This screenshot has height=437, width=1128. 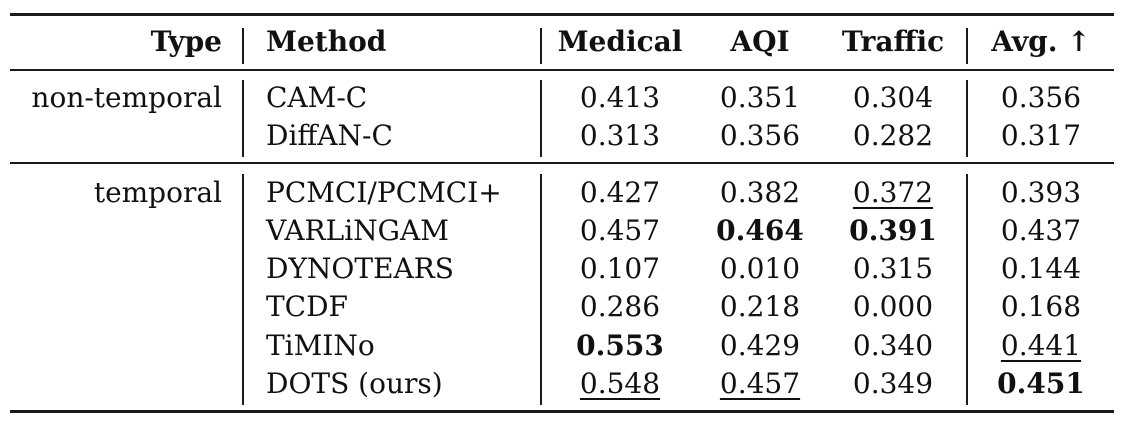 What do you see at coordinates (620, 192) in the screenshot?
I see `table-cell-medical: 0.427` at bounding box center [620, 192].